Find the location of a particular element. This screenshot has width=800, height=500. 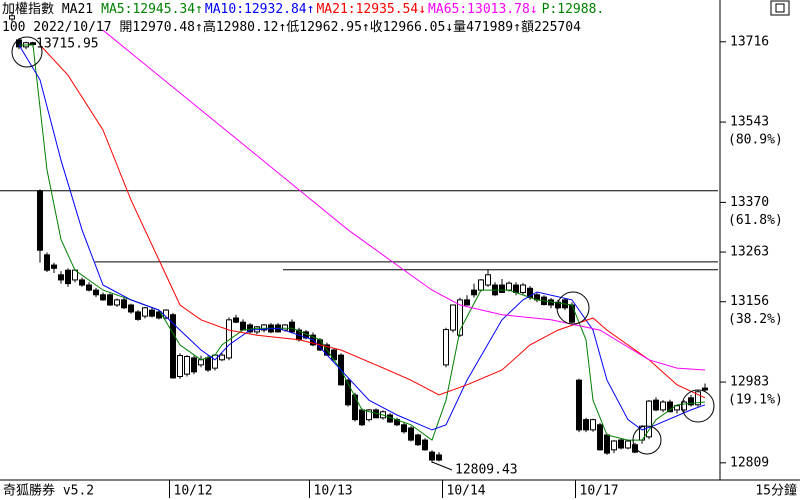

legend-entry: MA65:13013.78↓ is located at coordinates (483, 9).